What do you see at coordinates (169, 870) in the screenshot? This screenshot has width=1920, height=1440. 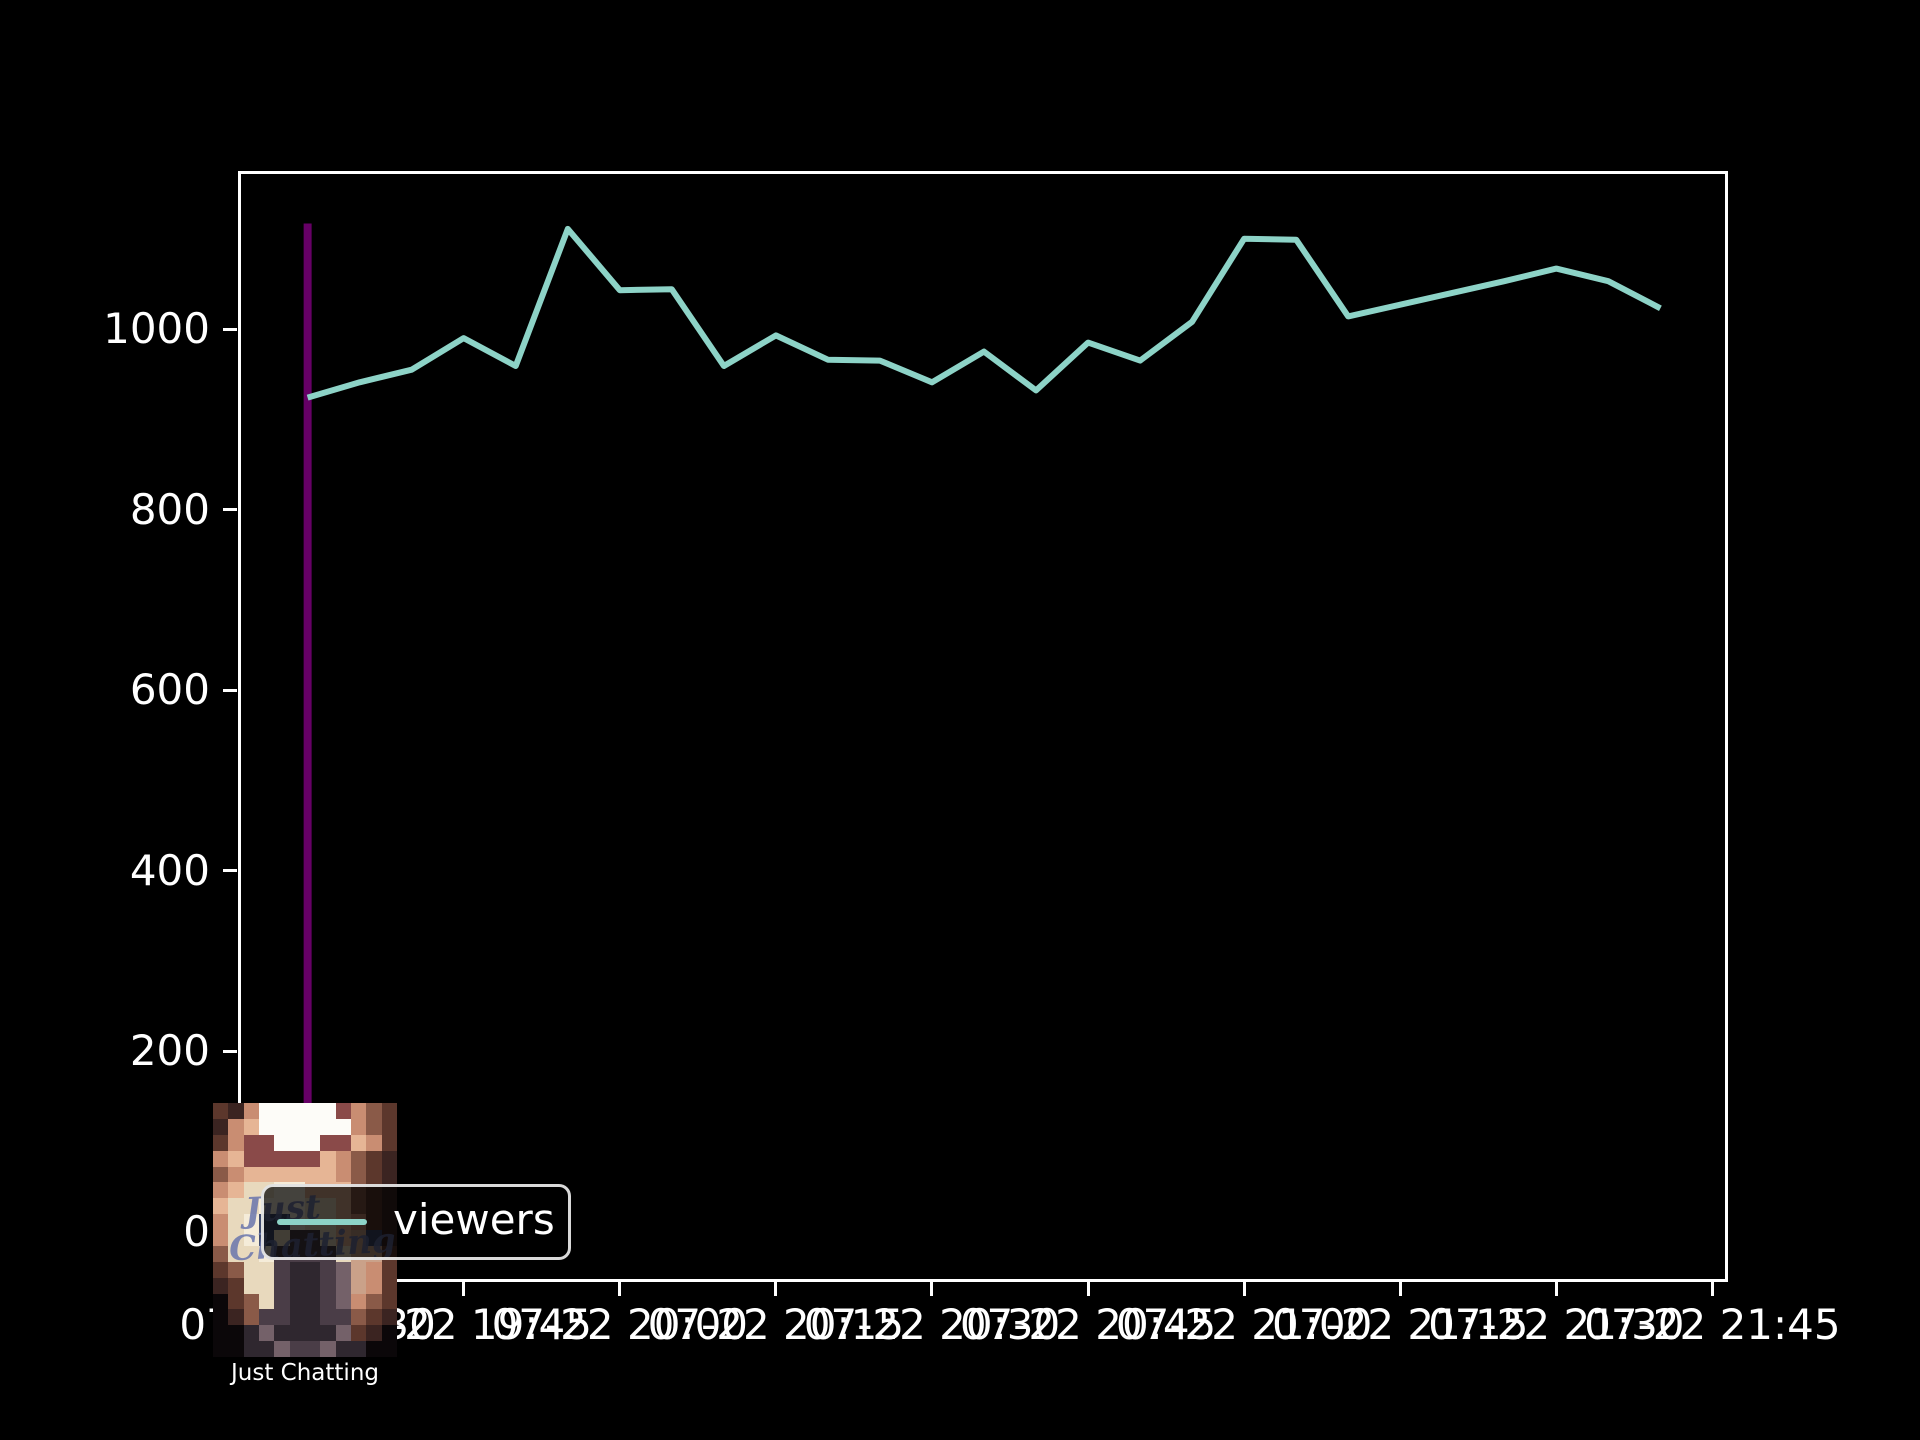 I see `y-tick-label: 400` at bounding box center [169, 870].